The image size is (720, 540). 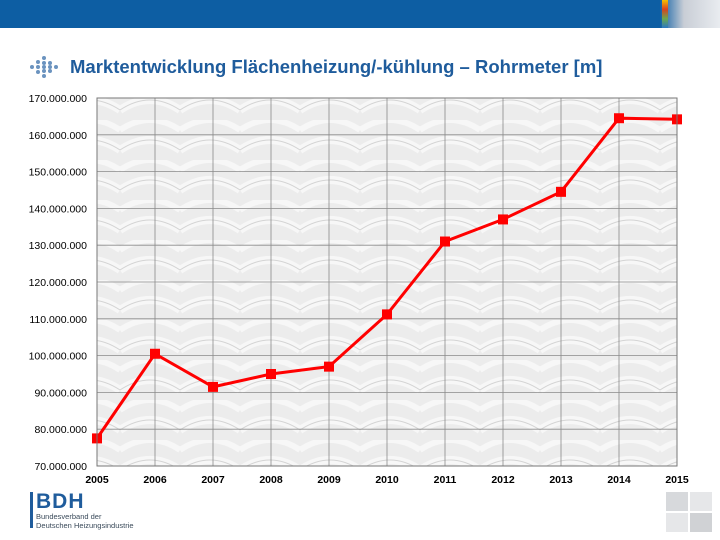 I want to click on x-tick-label: 2014, so click(x=619, y=480).